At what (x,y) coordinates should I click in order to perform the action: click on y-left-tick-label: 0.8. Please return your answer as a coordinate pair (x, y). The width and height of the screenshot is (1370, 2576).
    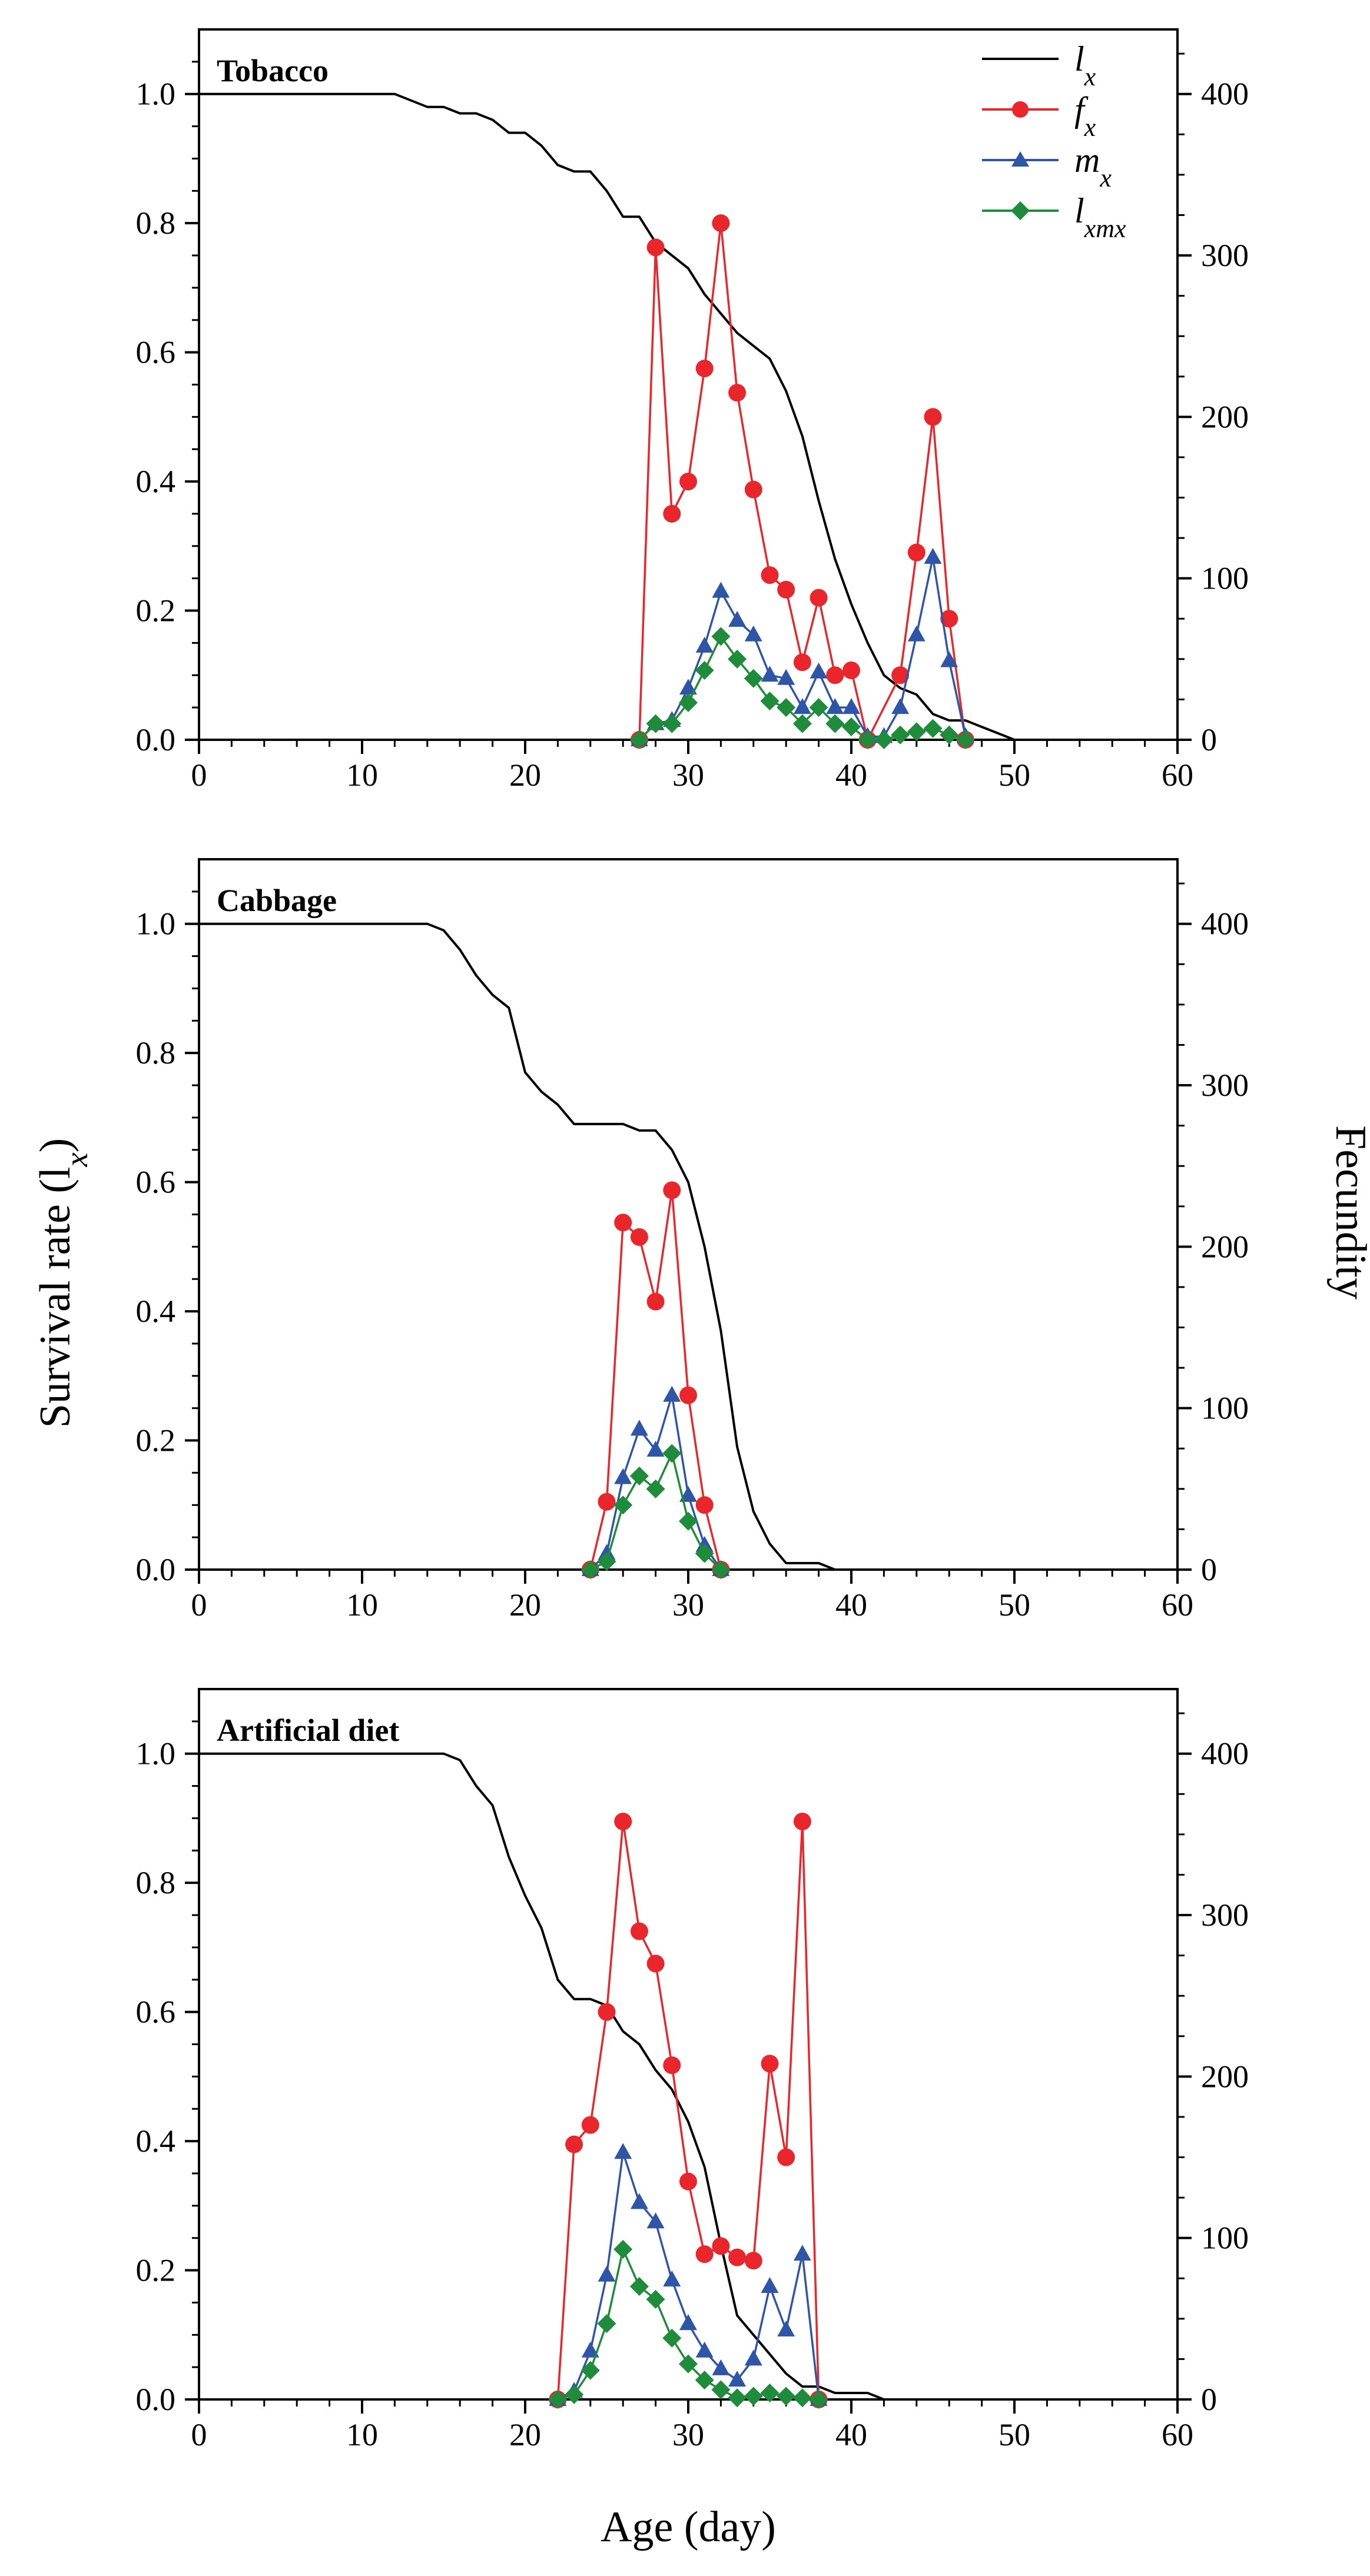
    Looking at the image, I should click on (156, 1882).